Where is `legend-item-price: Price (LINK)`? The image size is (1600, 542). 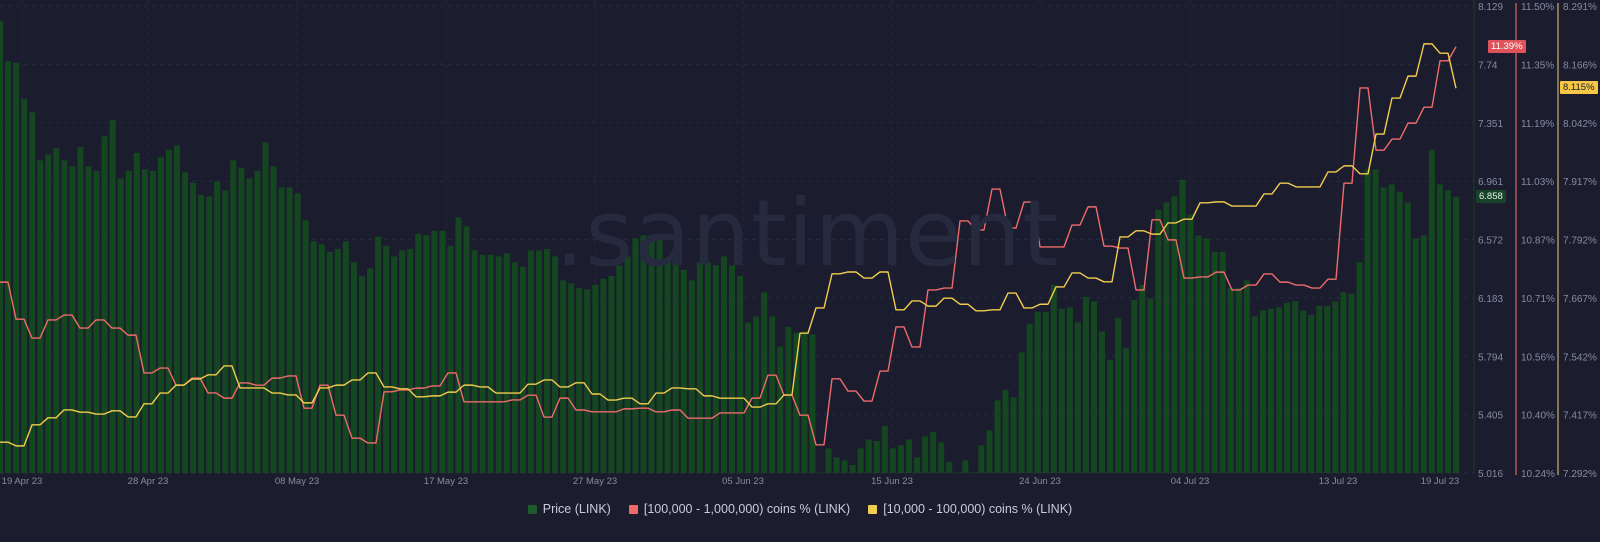
legend-item-price: Price (LINK) is located at coordinates (569, 509).